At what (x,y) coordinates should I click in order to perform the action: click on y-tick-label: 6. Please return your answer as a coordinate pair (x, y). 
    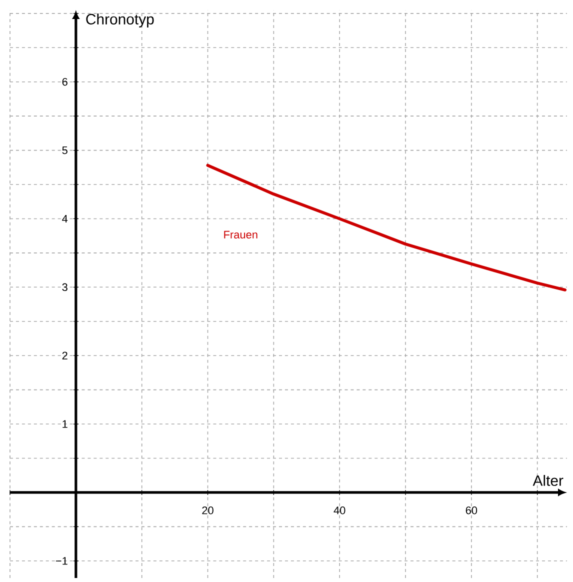
    Looking at the image, I should click on (65, 82).